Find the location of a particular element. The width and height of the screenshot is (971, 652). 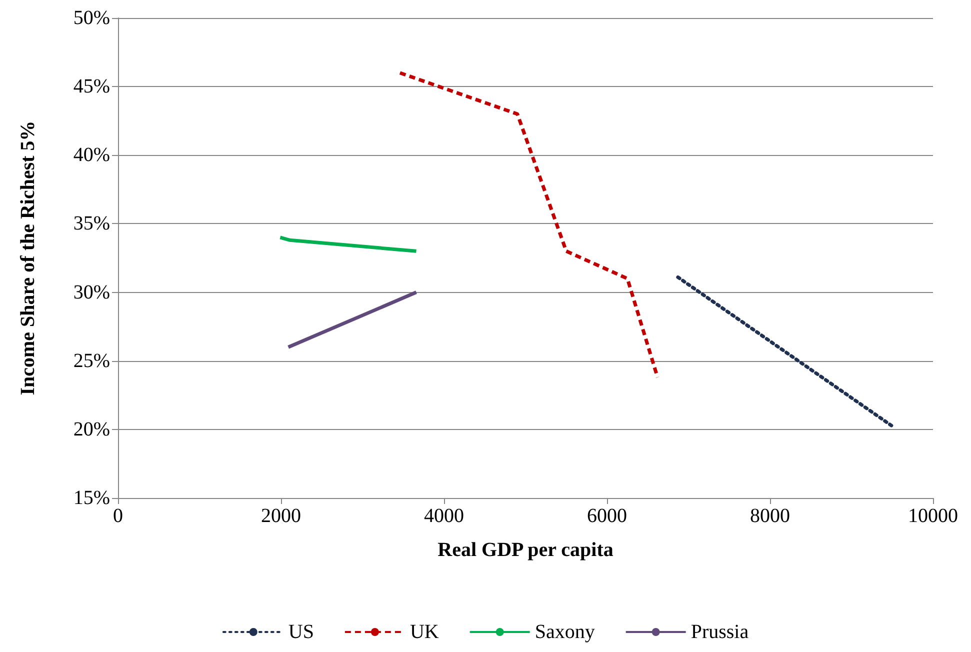

y-tick-label: 40% is located at coordinates (91, 155).